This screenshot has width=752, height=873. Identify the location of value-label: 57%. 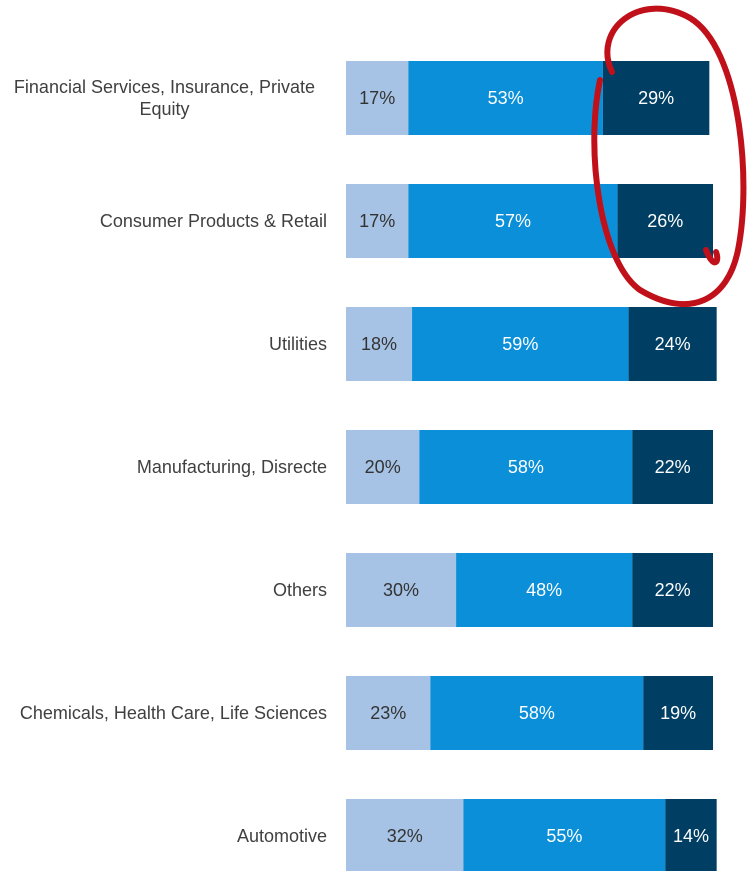
(513, 221).